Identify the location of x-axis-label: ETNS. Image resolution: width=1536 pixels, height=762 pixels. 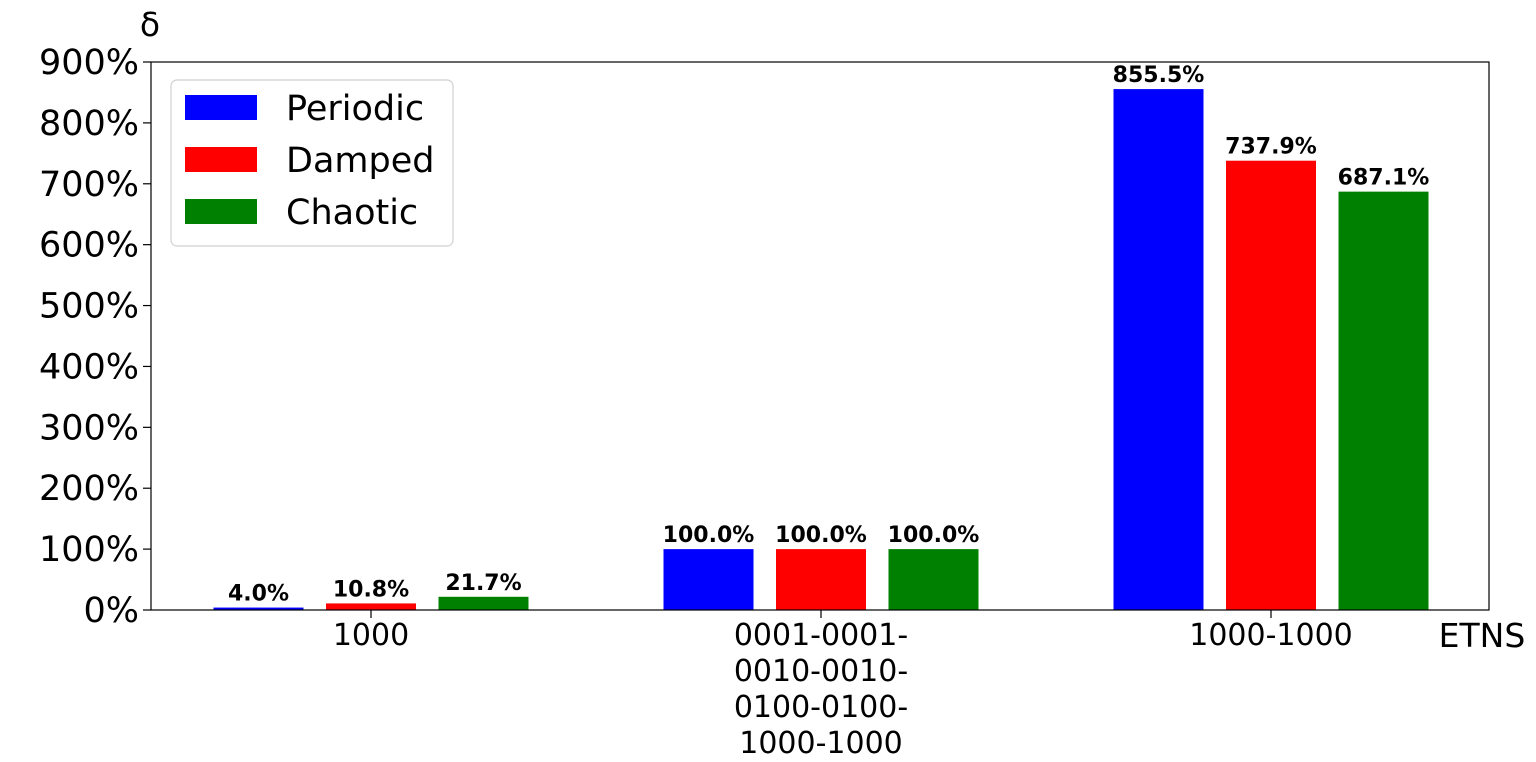
(1482, 635).